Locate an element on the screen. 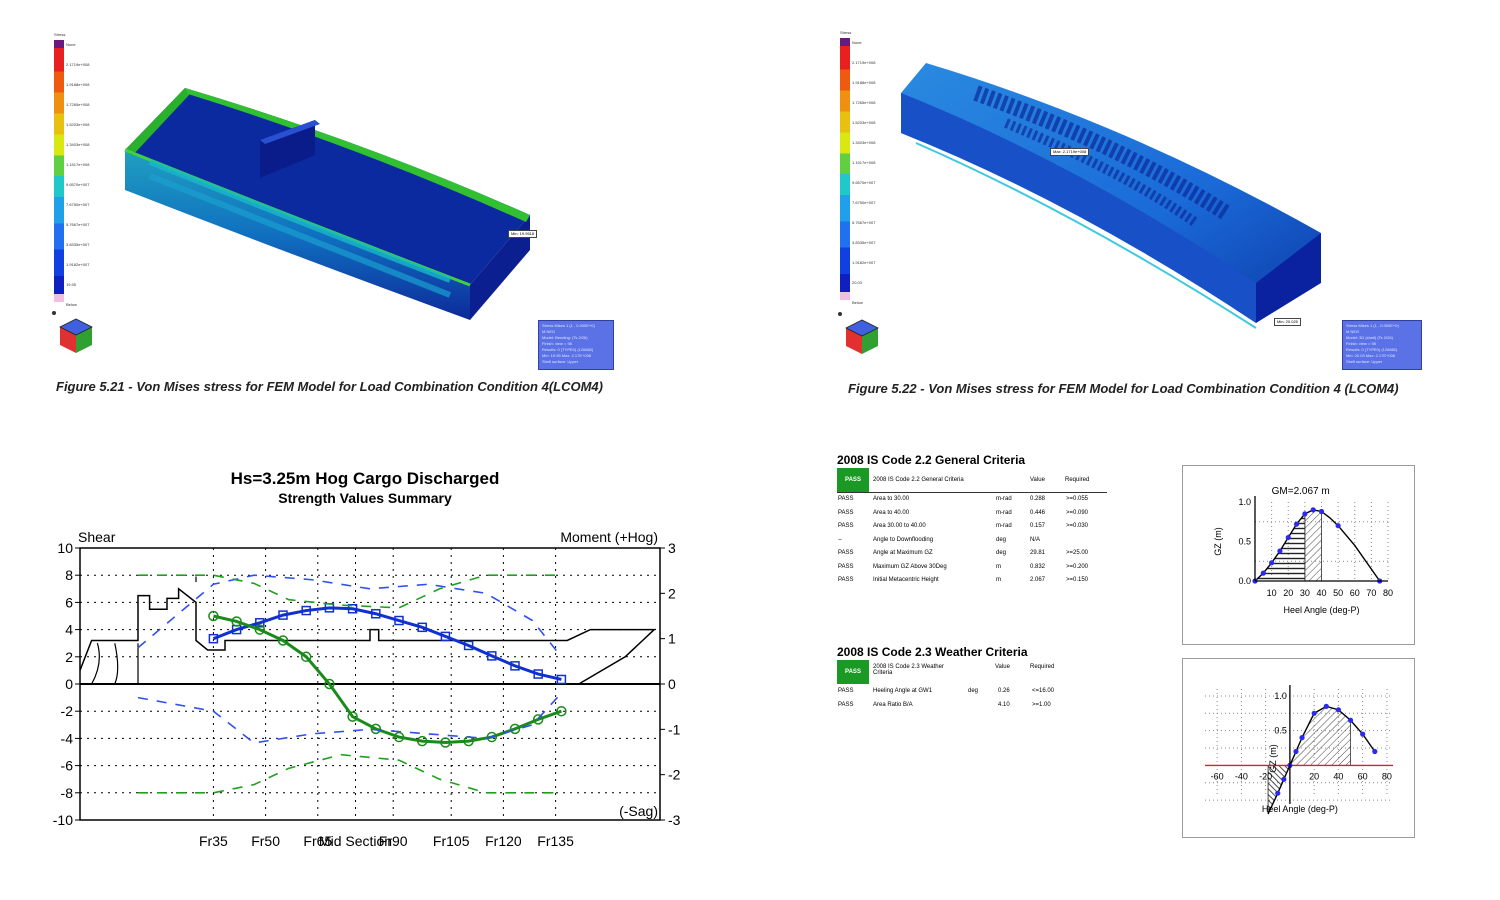 The image size is (1500, 900). criteria-value: 0.832 is located at coordinates (1038, 566).